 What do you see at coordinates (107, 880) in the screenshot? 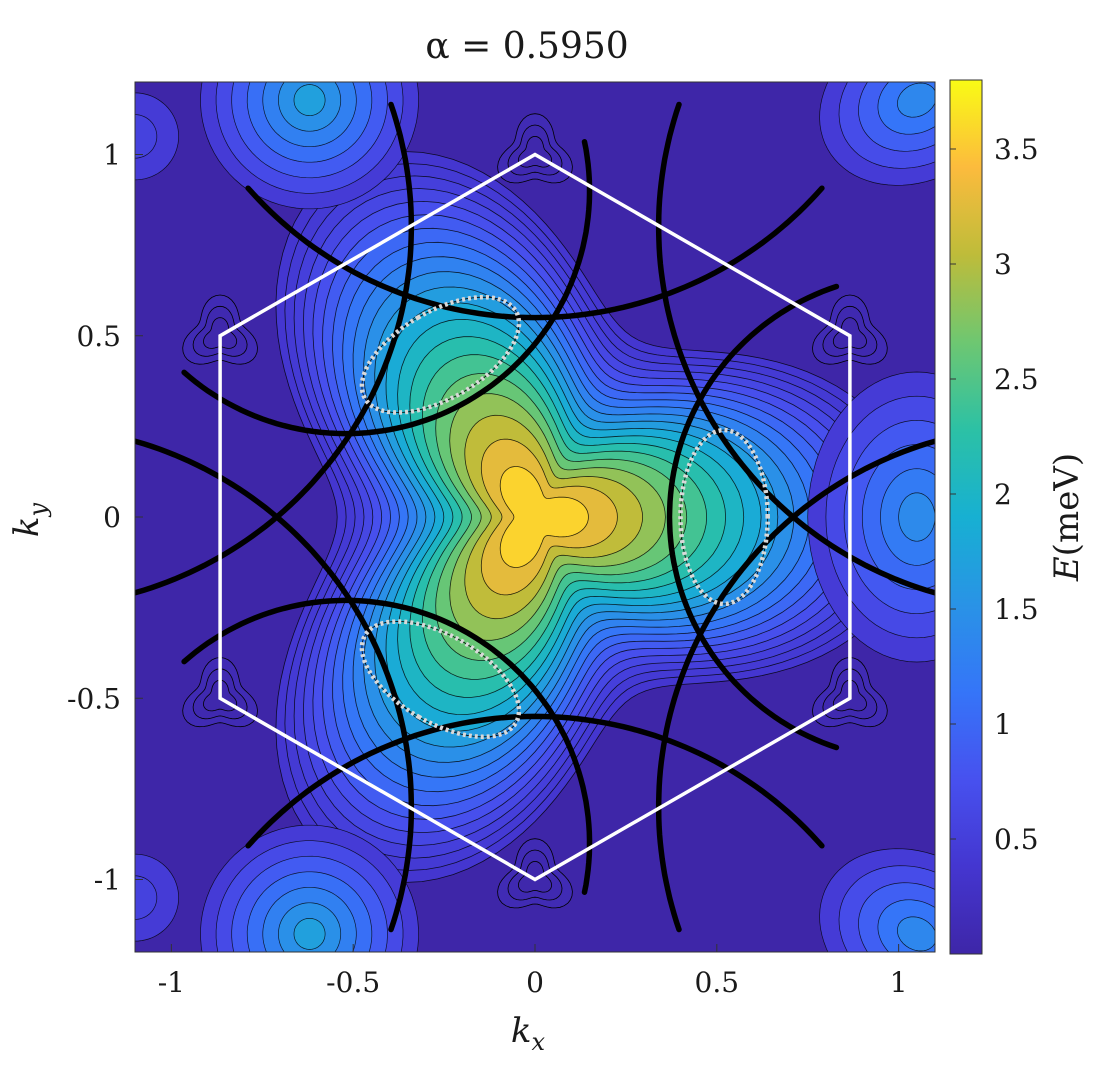
I see `y-tick-label: -1` at bounding box center [107, 880].